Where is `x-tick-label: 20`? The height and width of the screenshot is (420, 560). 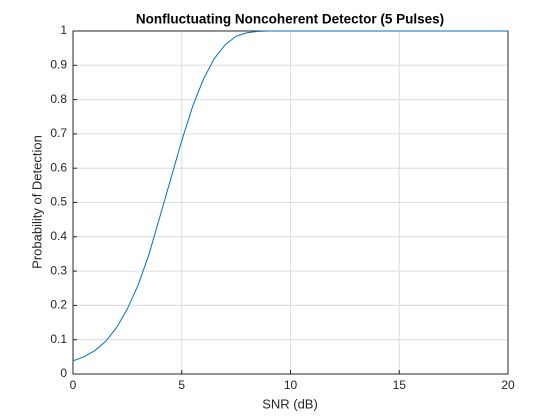 x-tick-label: 20 is located at coordinates (508, 385).